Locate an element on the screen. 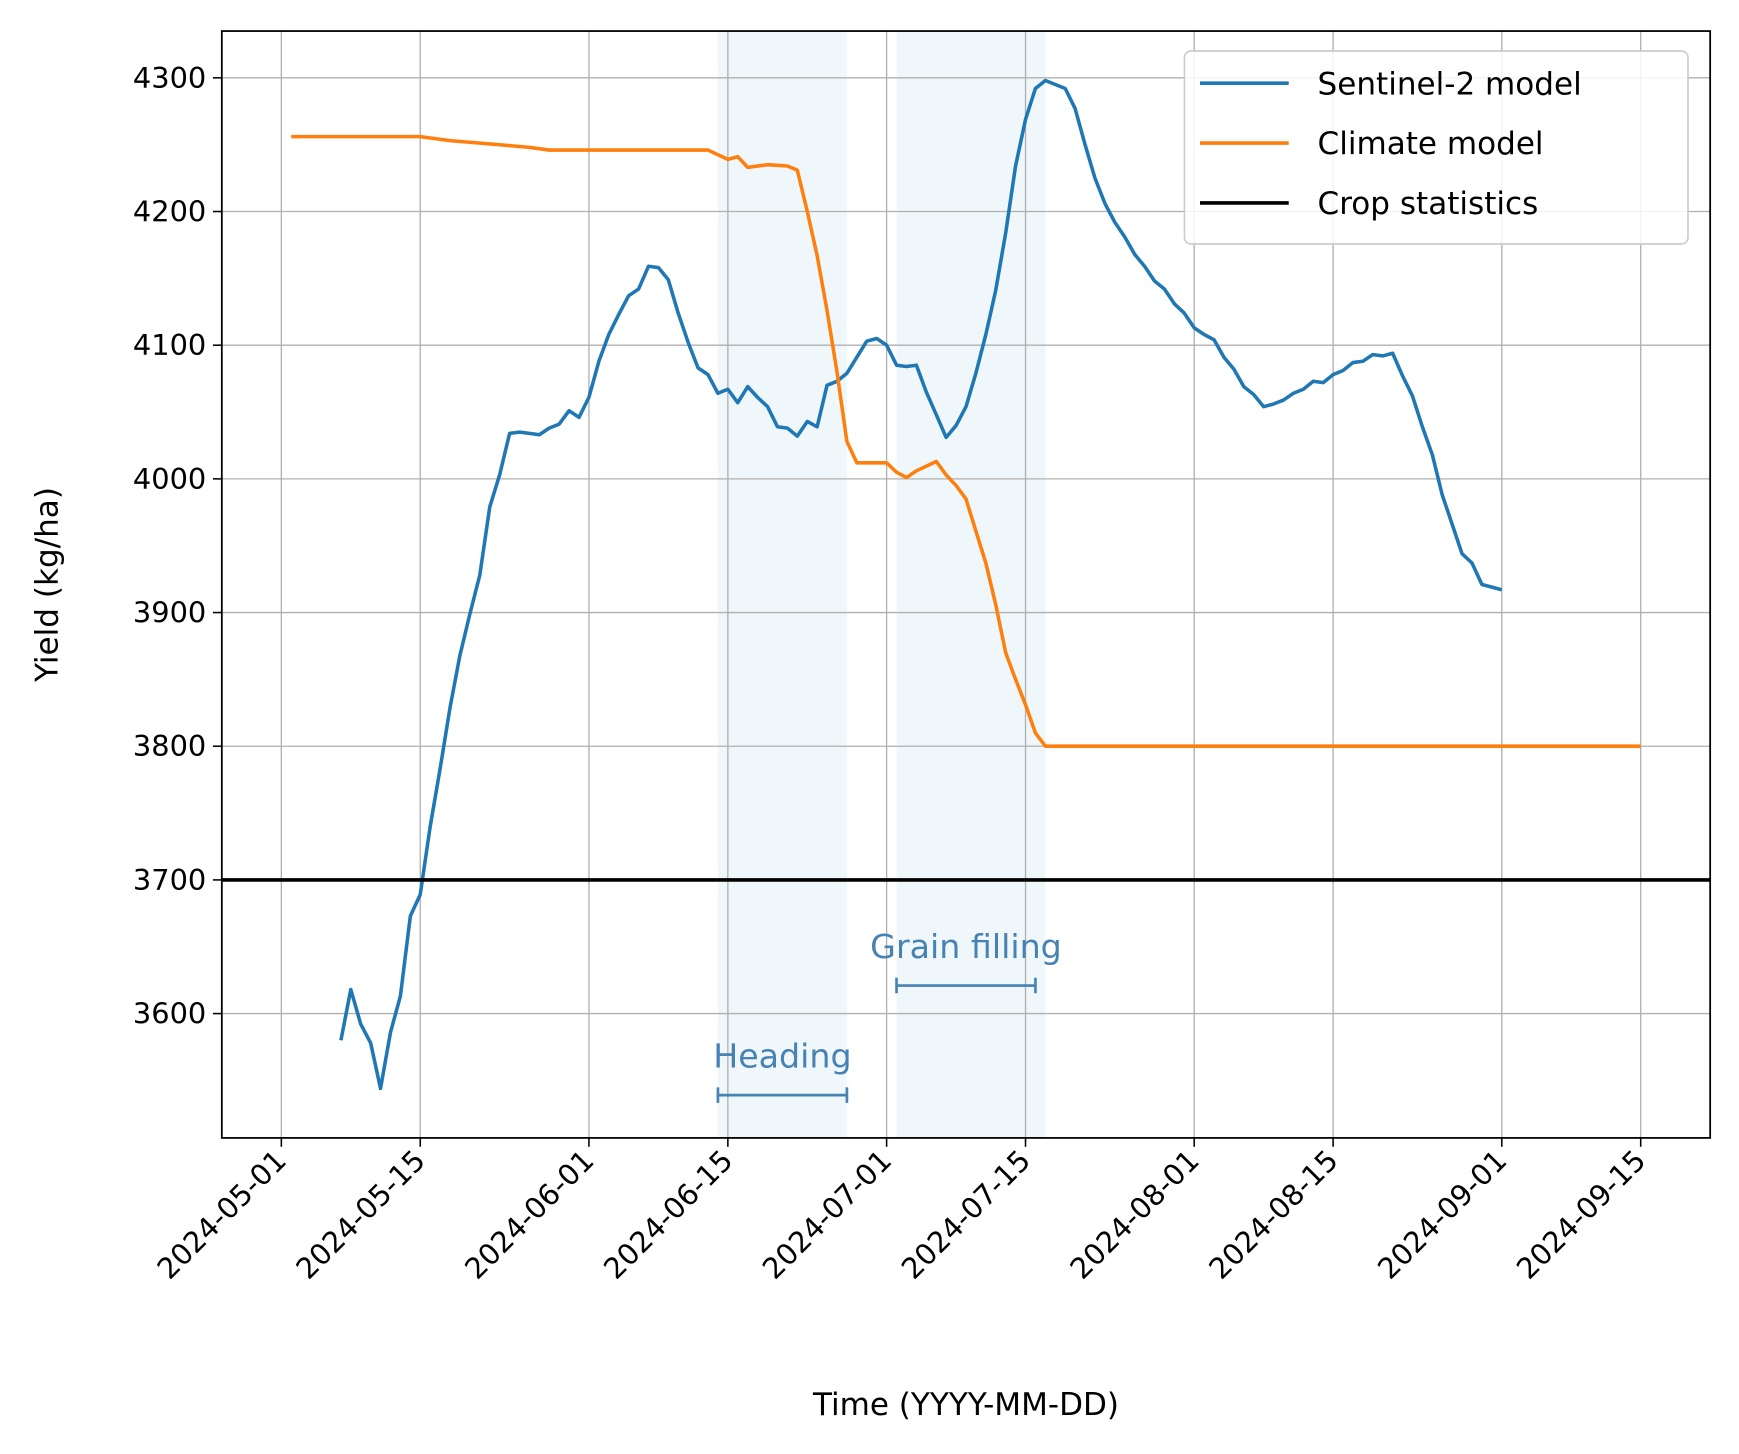 The height and width of the screenshot is (1454, 1739). y-tick-label: 3800 is located at coordinates (169, 746).